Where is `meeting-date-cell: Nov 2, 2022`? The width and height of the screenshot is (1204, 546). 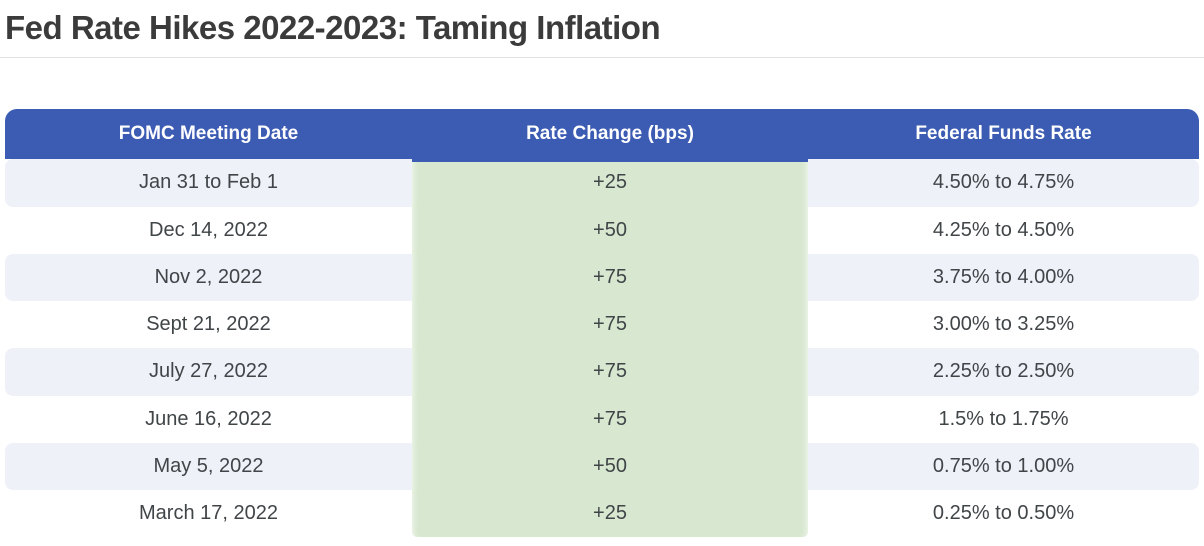 meeting-date-cell: Nov 2, 2022 is located at coordinates (208, 276).